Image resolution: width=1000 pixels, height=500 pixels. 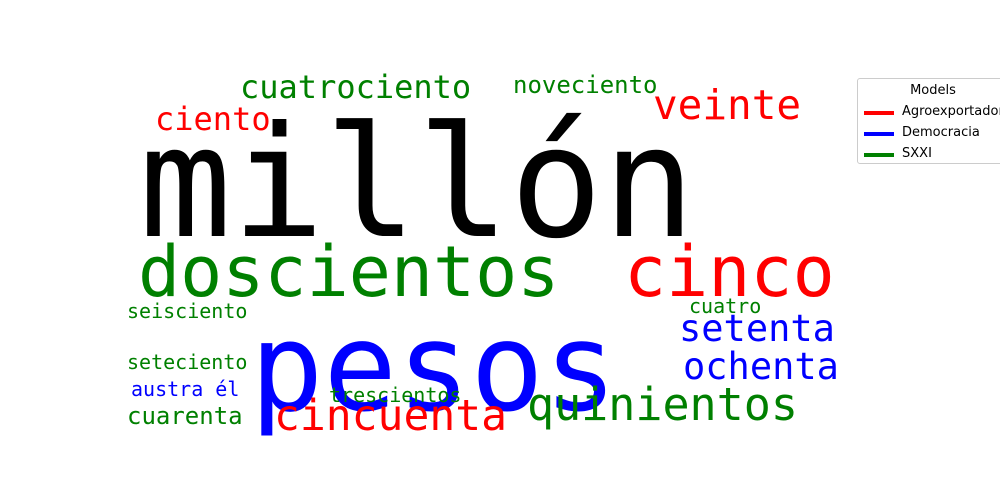 What do you see at coordinates (757, 328) in the screenshot?
I see `word-setenta: setenta` at bounding box center [757, 328].